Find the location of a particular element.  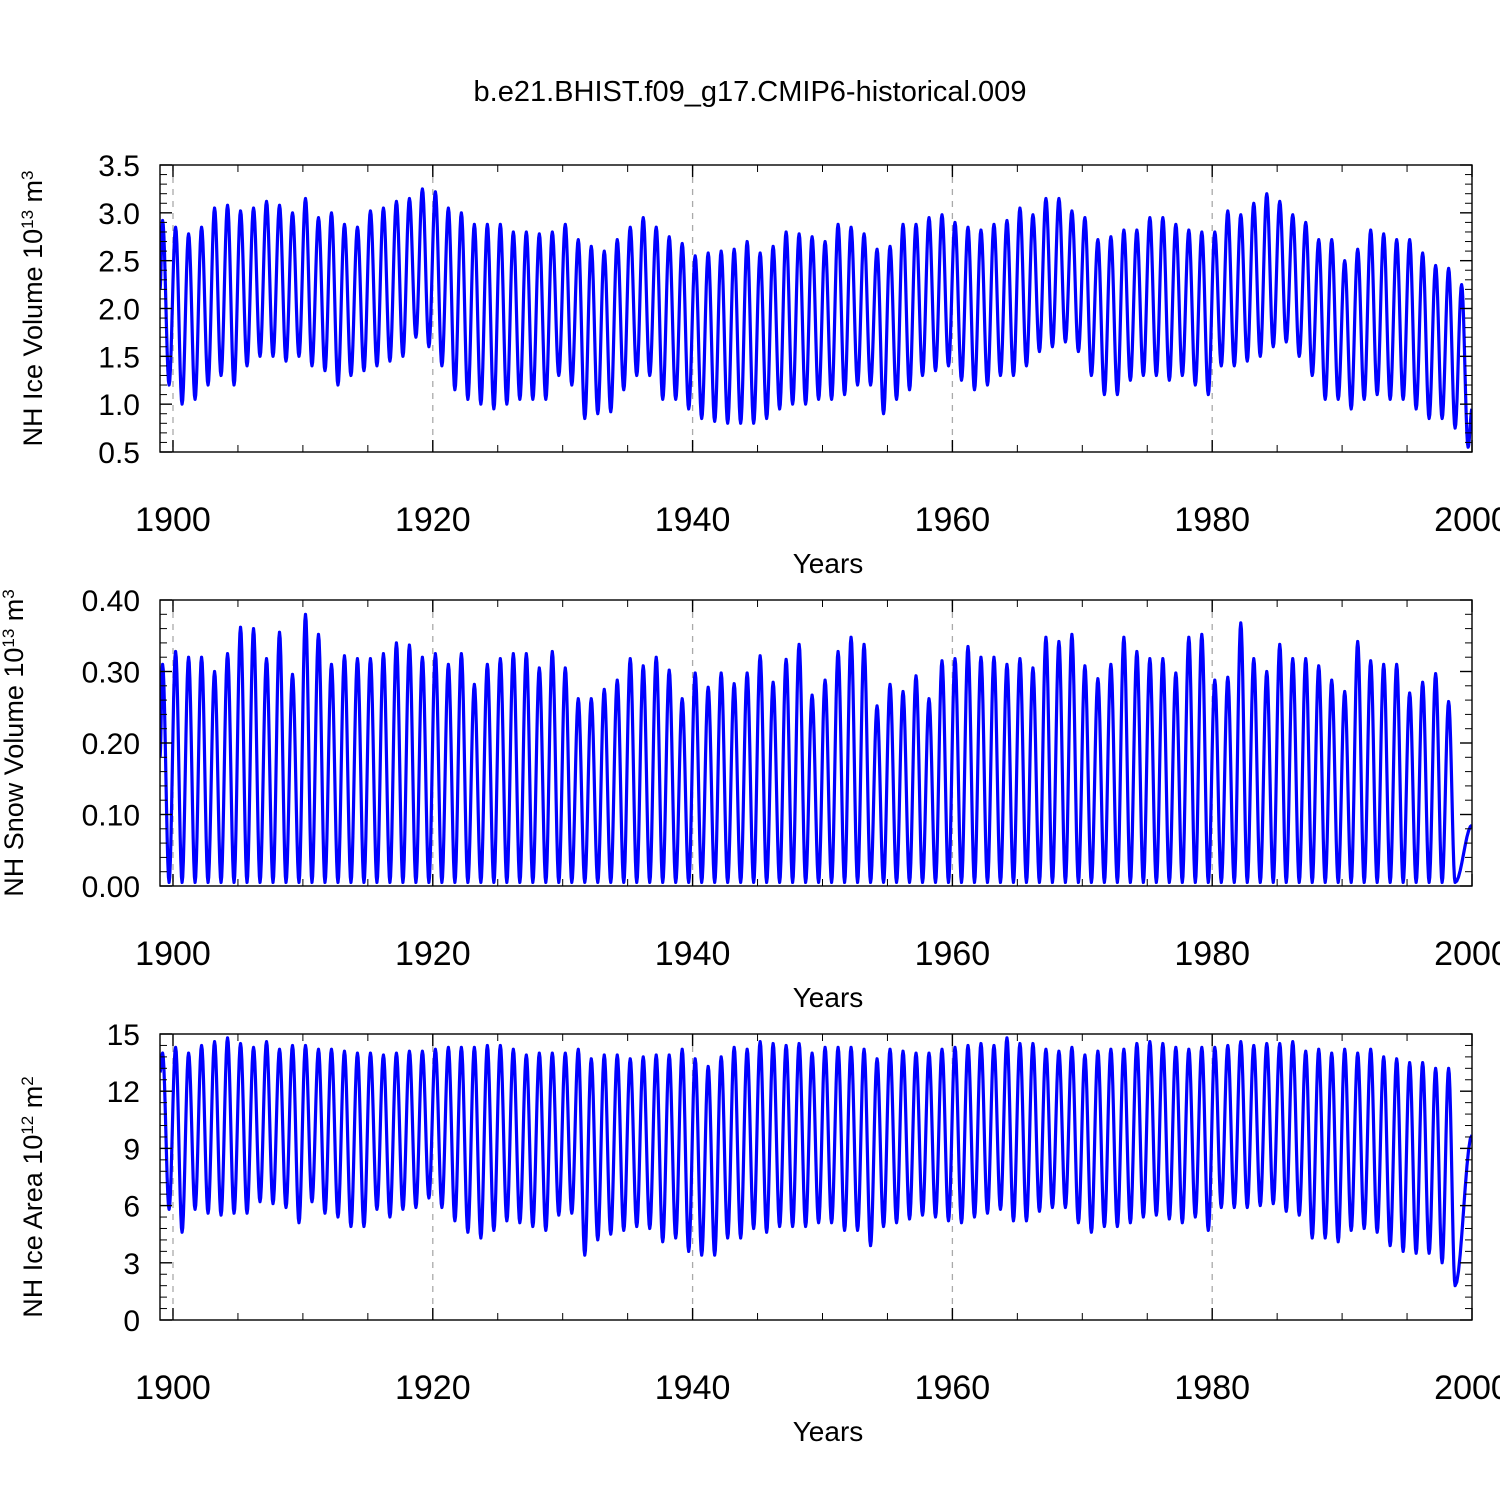

y-axis-label: NH Ice Volume 1013 m3 is located at coordinates (33, 309).